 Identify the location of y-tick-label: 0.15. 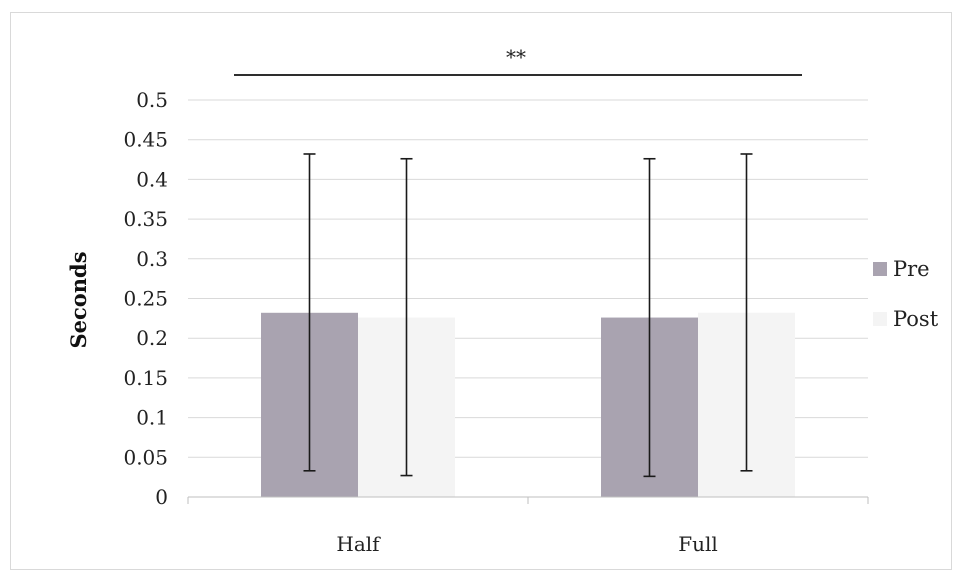
(145, 378).